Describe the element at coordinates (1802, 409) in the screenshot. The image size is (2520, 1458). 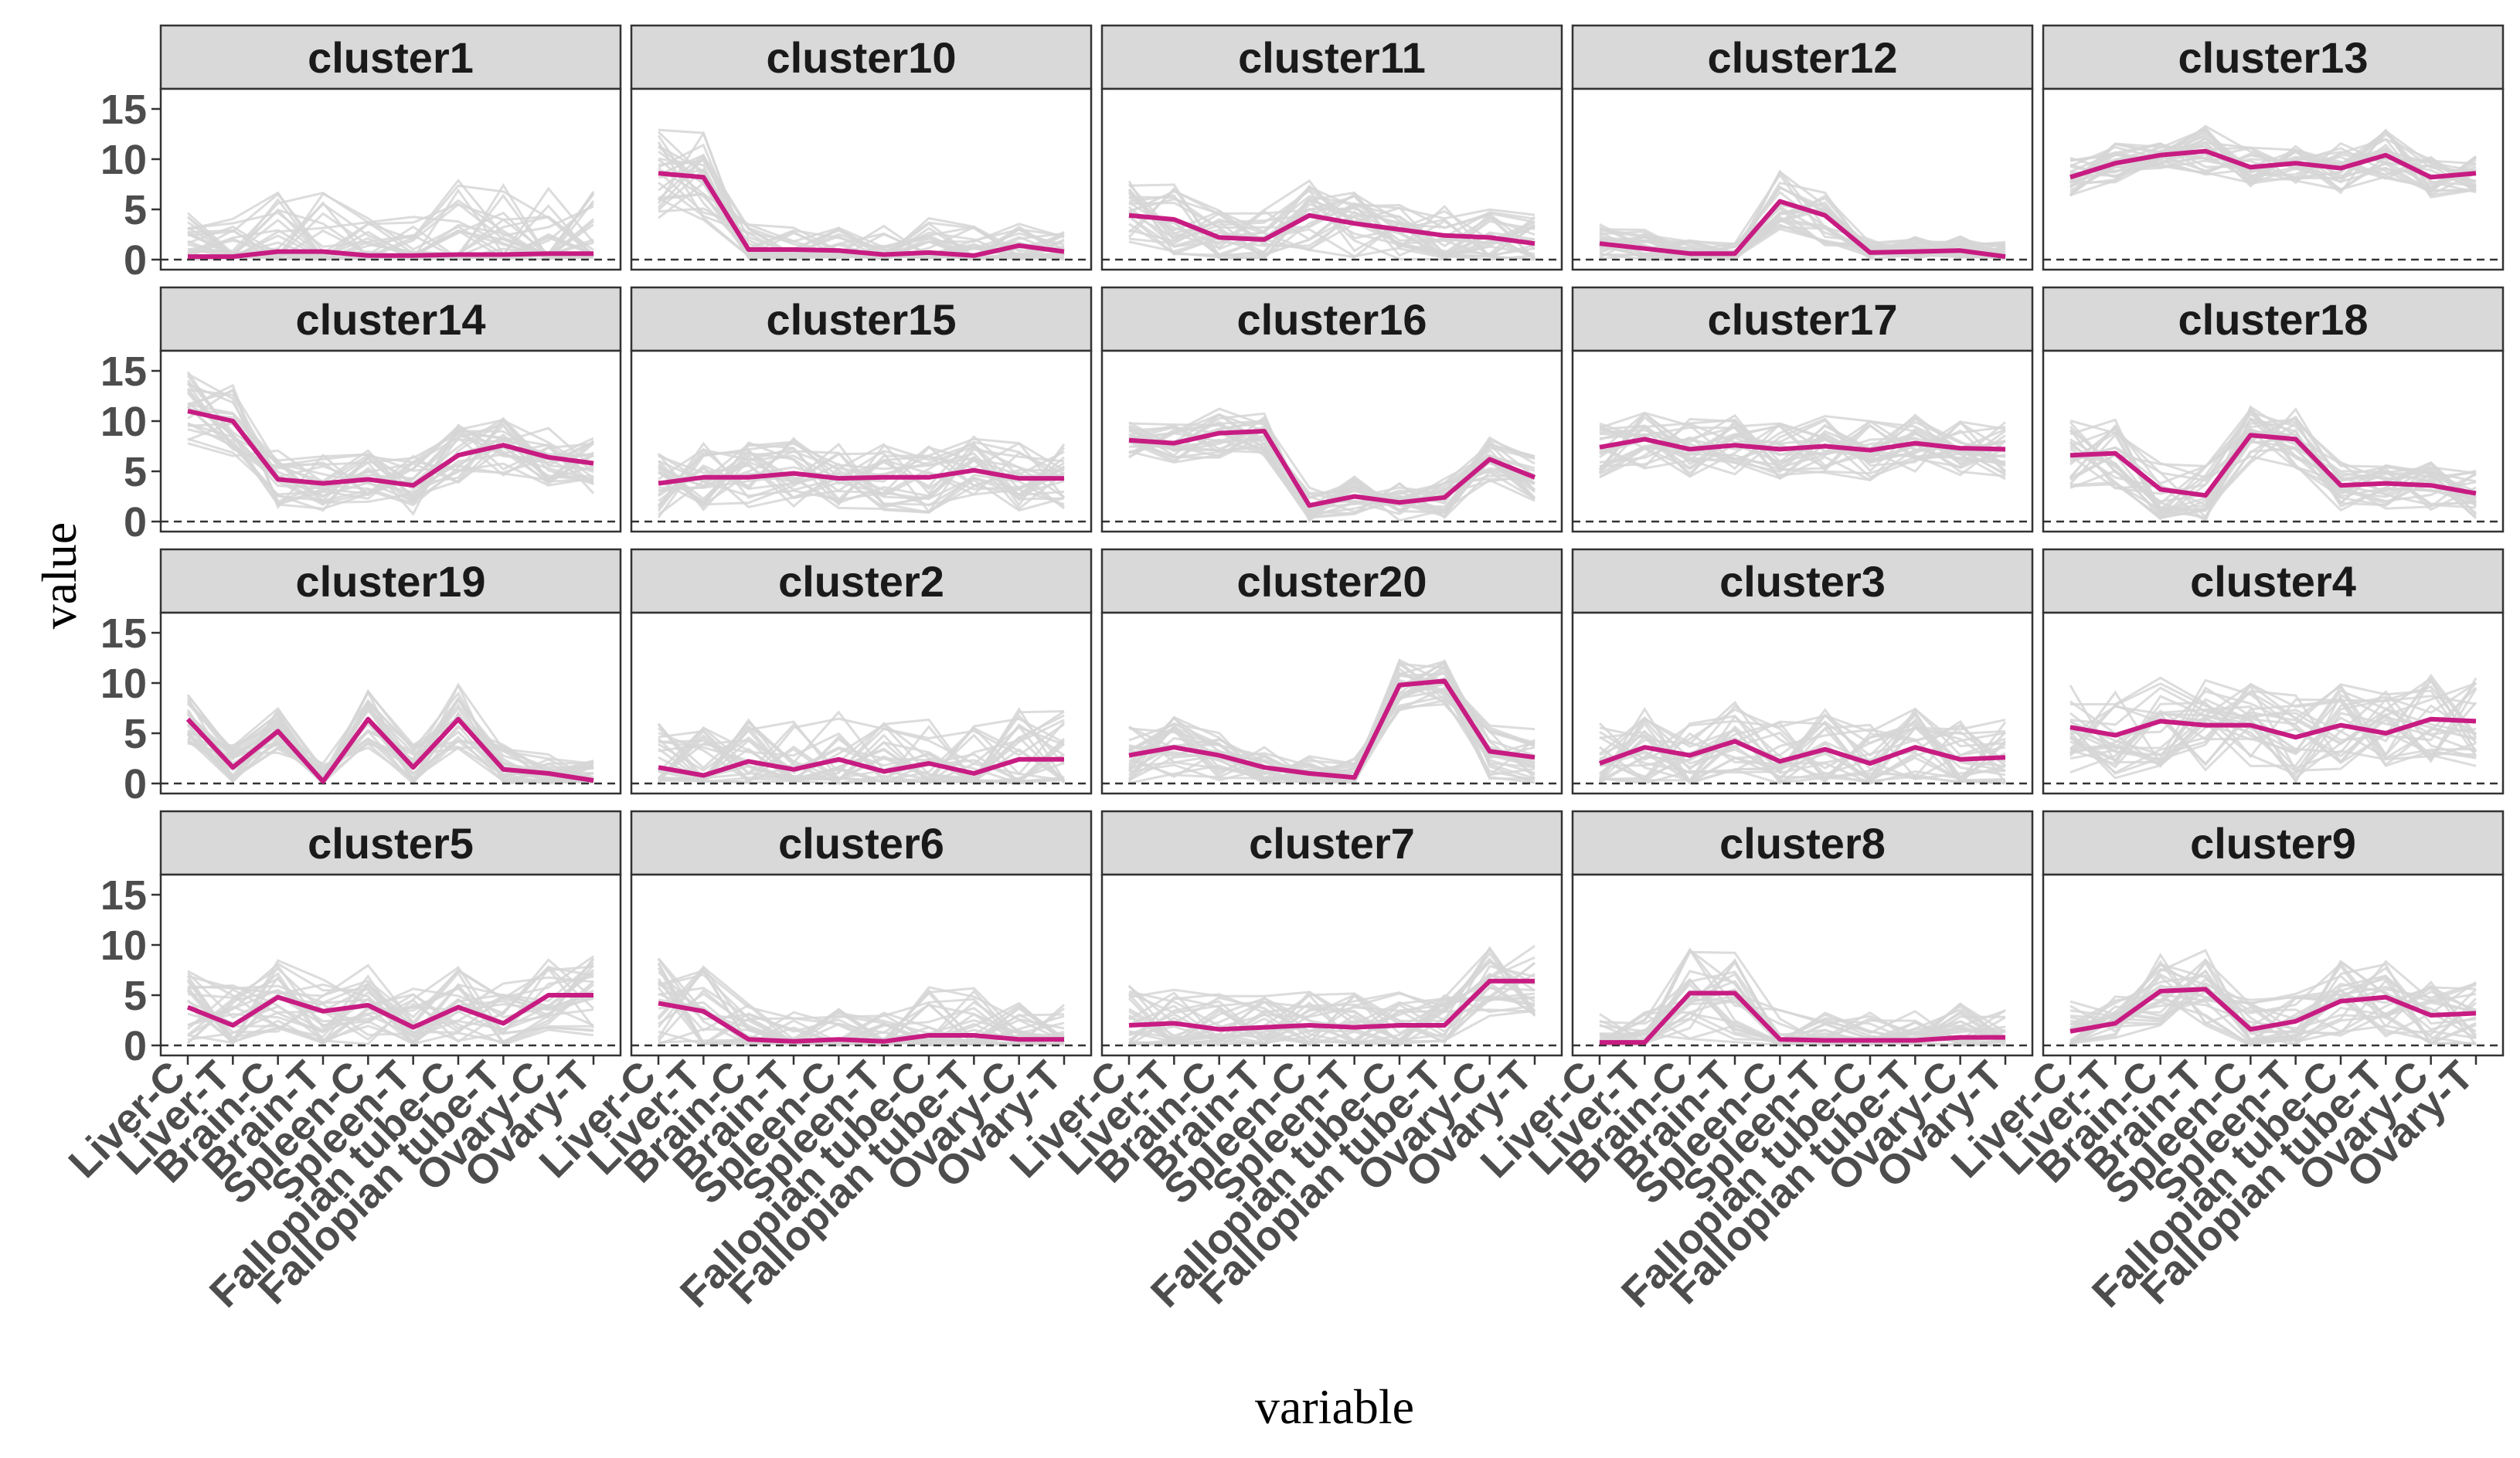
I see `facet-panel-cluster17: cluster17` at that location.